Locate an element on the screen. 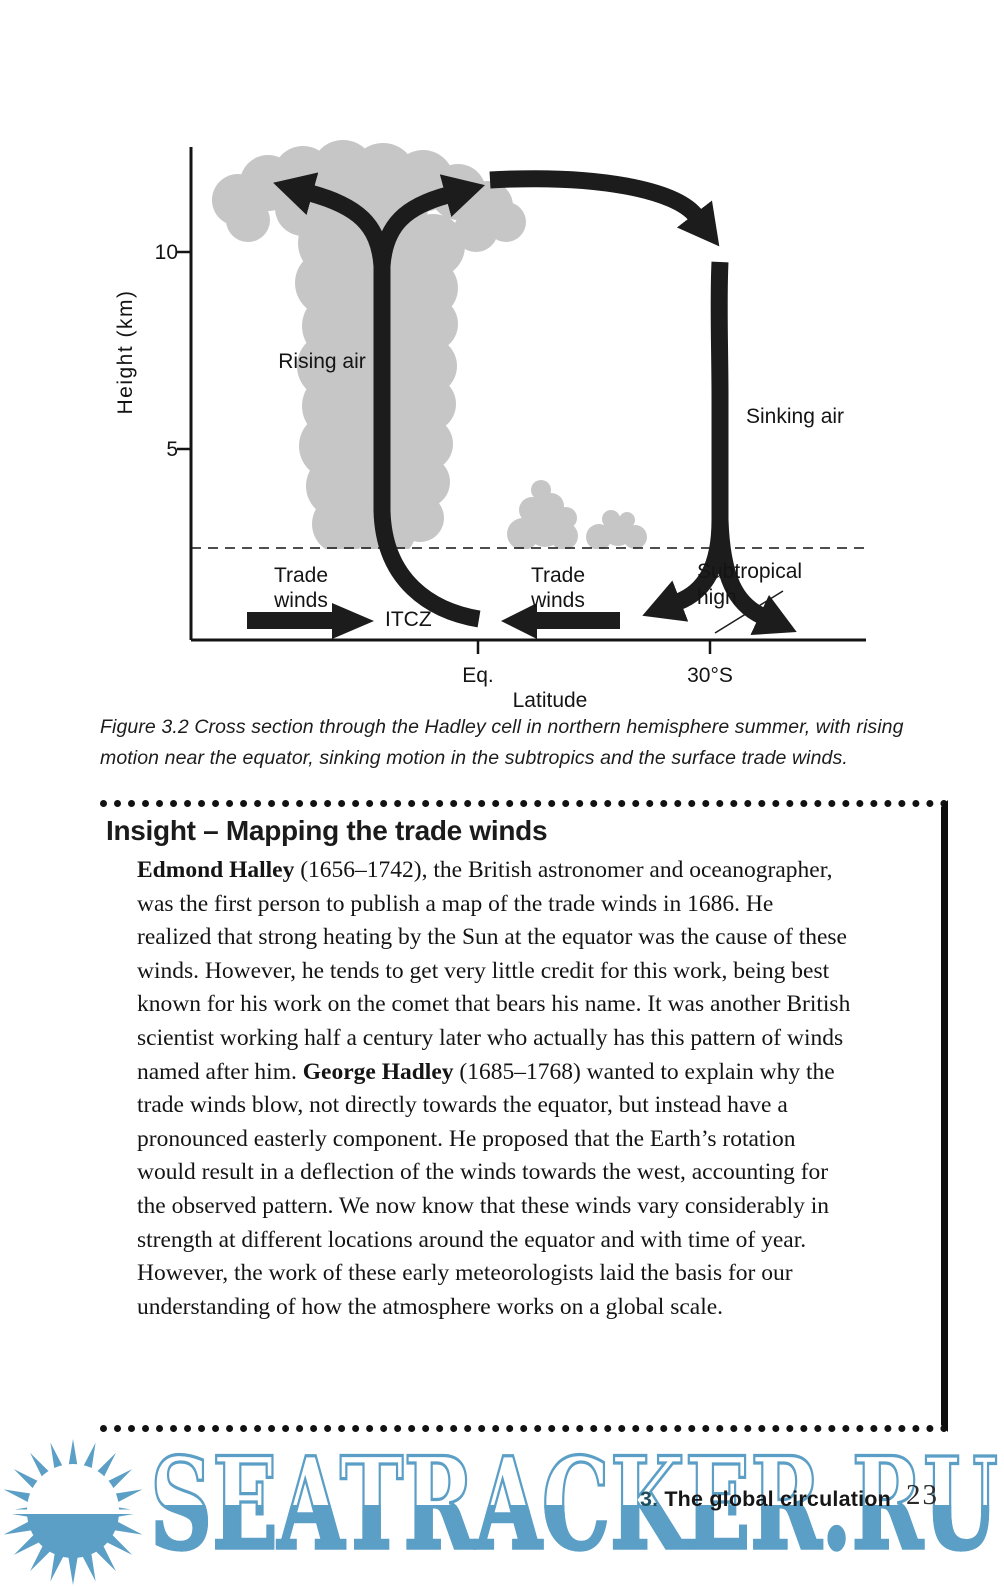 The height and width of the screenshot is (1588, 1004). xtick-30s: 30°S is located at coordinates (710, 675).